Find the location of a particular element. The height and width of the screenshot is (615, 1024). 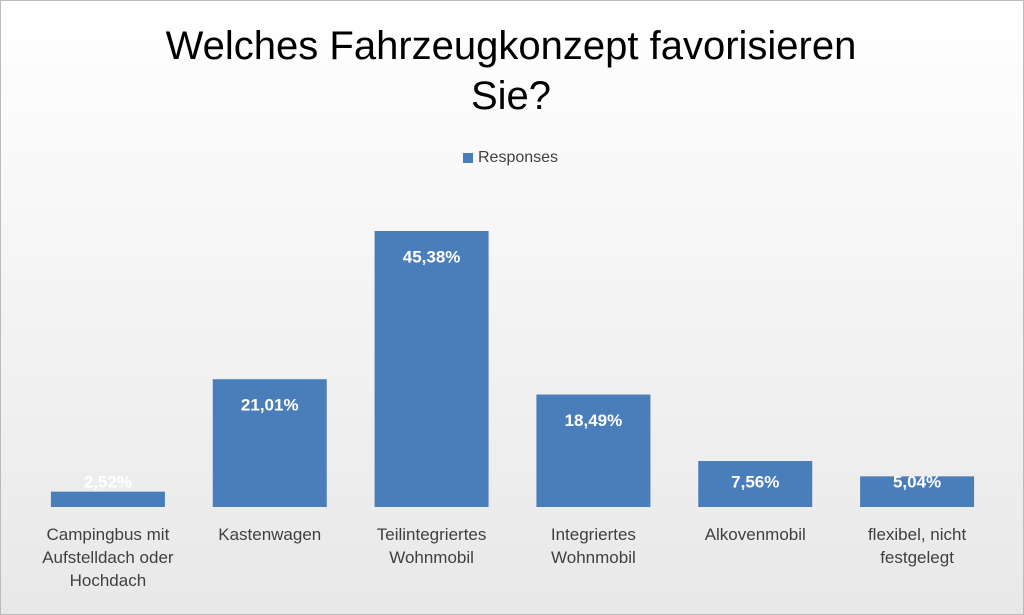

x-tick-label: Kastenwagen is located at coordinates (270, 534).